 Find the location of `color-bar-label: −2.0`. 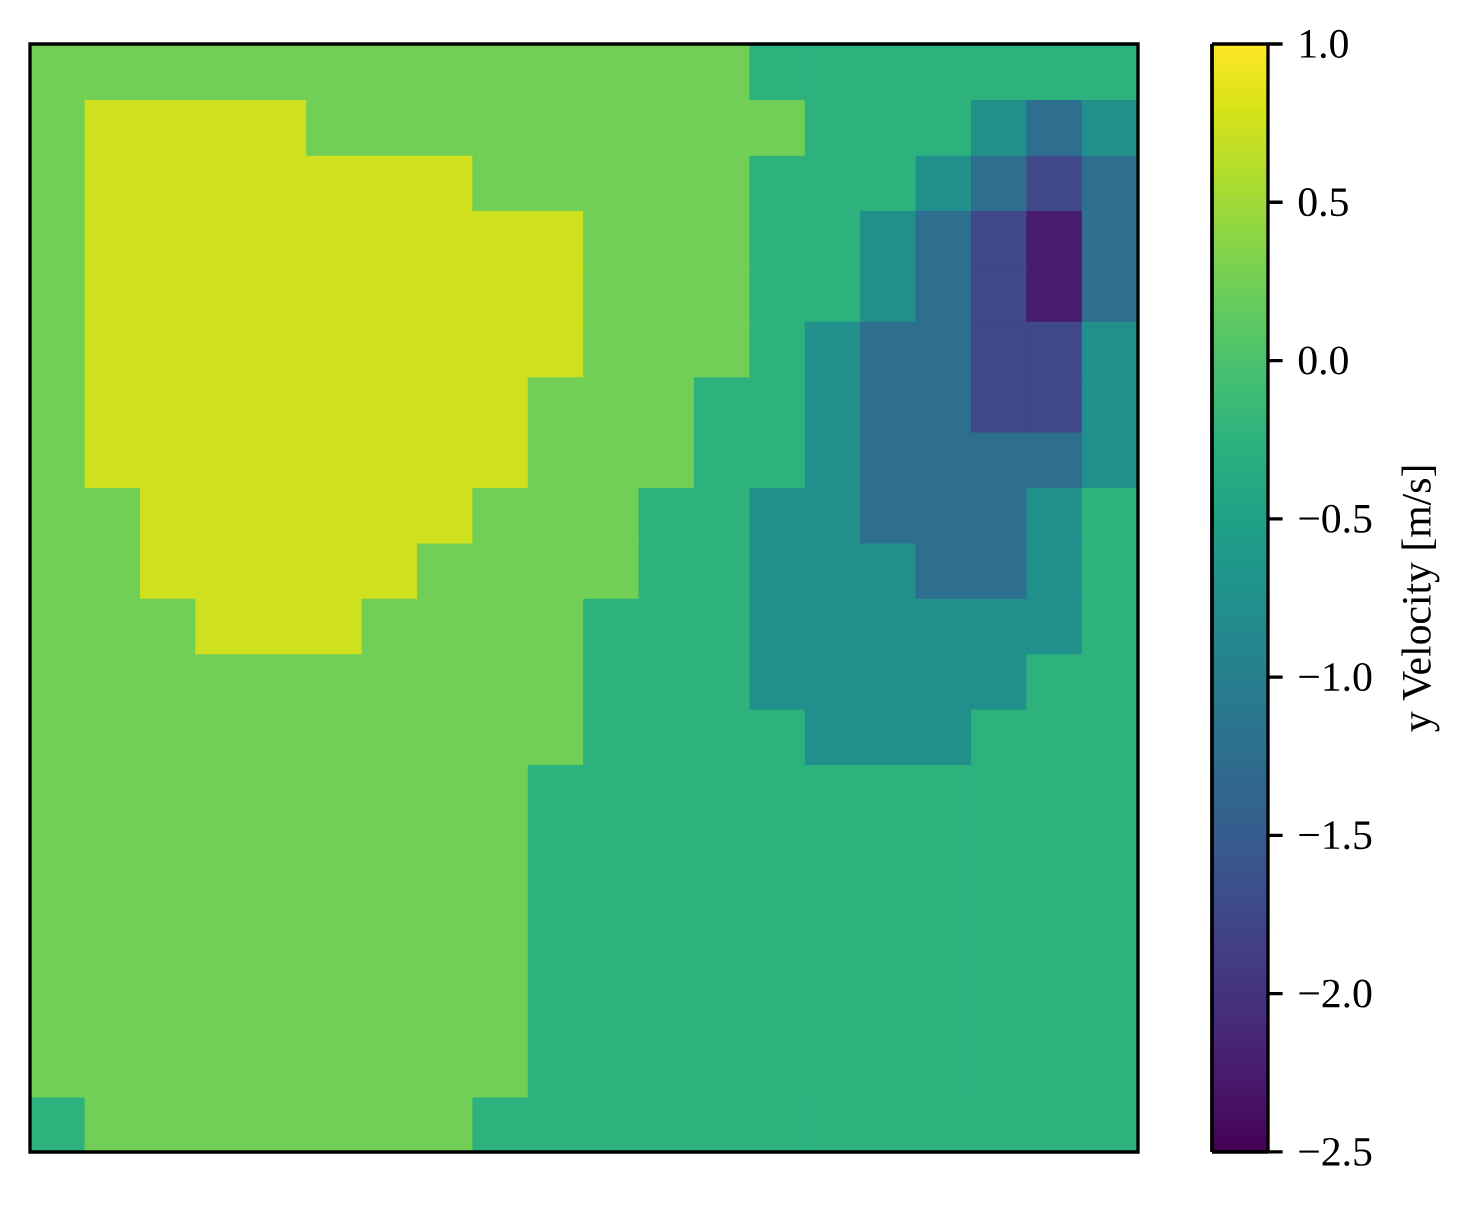

color-bar-label: −2.0 is located at coordinates (1335, 993).